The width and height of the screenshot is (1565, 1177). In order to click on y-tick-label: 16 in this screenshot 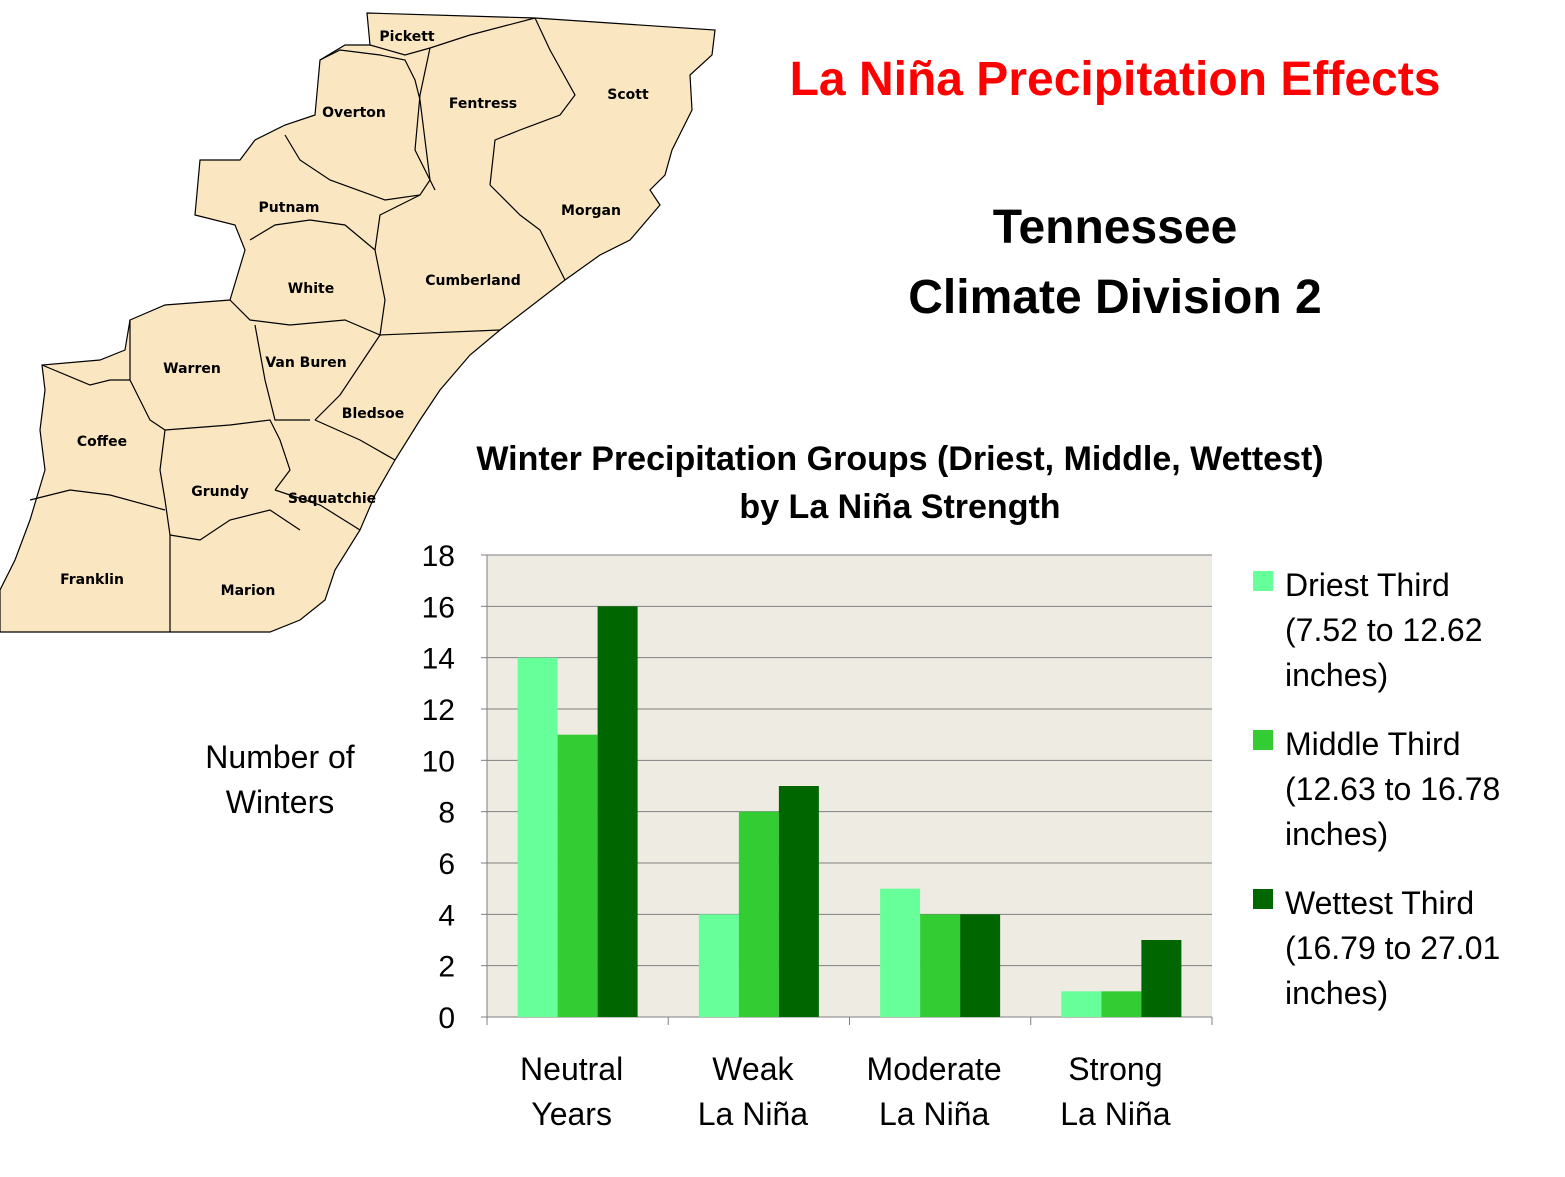, I will do `click(438, 607)`.